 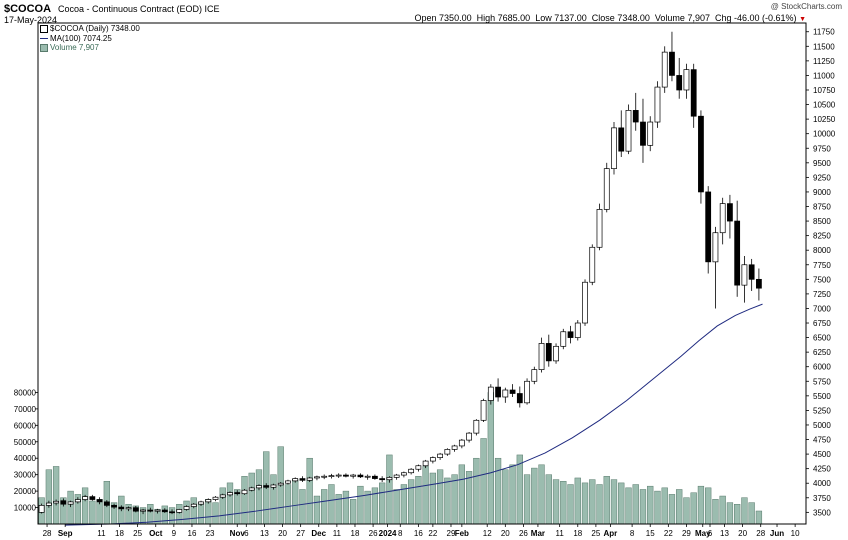 What do you see at coordinates (25, 409) in the screenshot?
I see `volume-tick-label: 70000` at bounding box center [25, 409].